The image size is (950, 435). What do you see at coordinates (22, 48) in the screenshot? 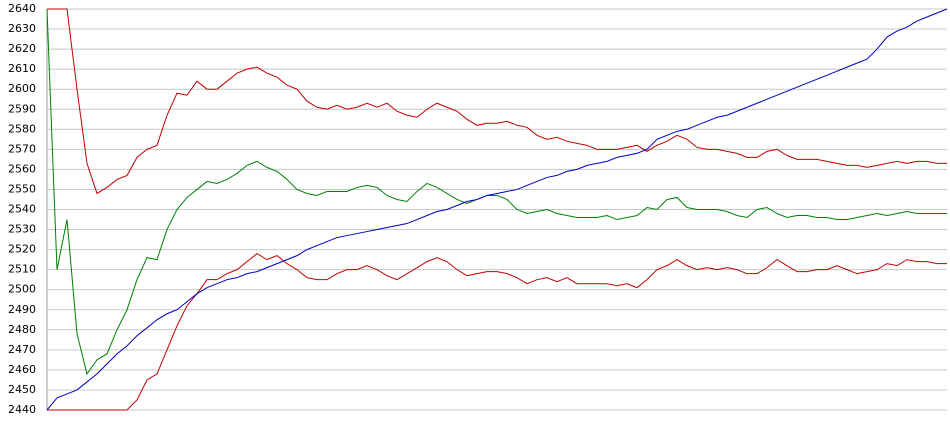
I see `y-tick-label: 2620` at bounding box center [22, 48].